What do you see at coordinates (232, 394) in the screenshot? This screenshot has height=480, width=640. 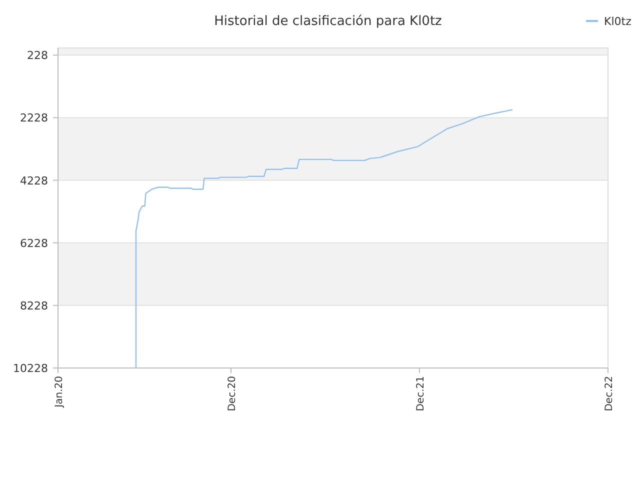 I see `x-tick-label: Dec.20` at bounding box center [232, 394].